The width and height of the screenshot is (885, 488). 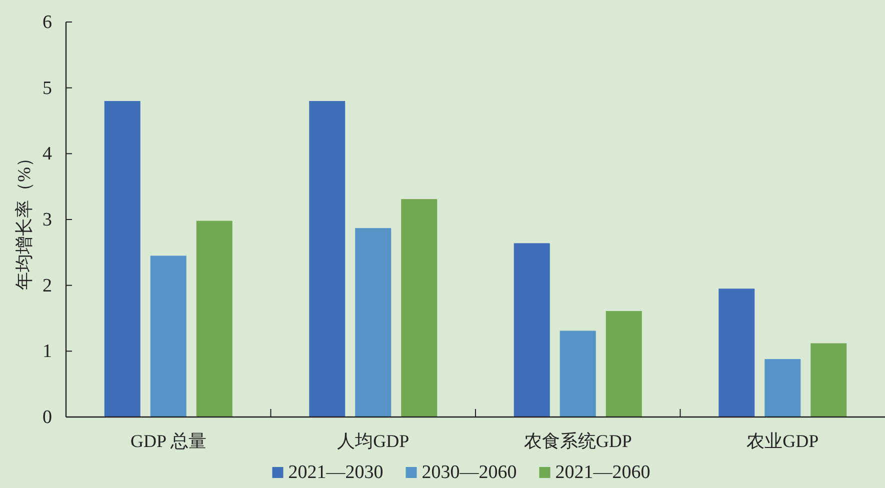 What do you see at coordinates (469, 472) in the screenshot?
I see `legend-label: 2030—2060` at bounding box center [469, 472].